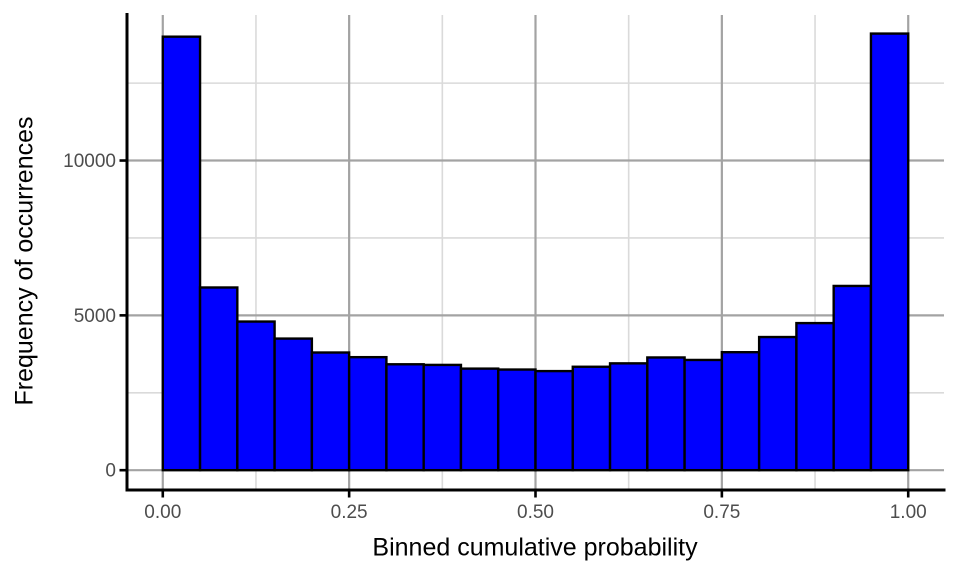 The width and height of the screenshot is (960, 576). I want to click on x-tick-label: 0.00, so click(162, 512).